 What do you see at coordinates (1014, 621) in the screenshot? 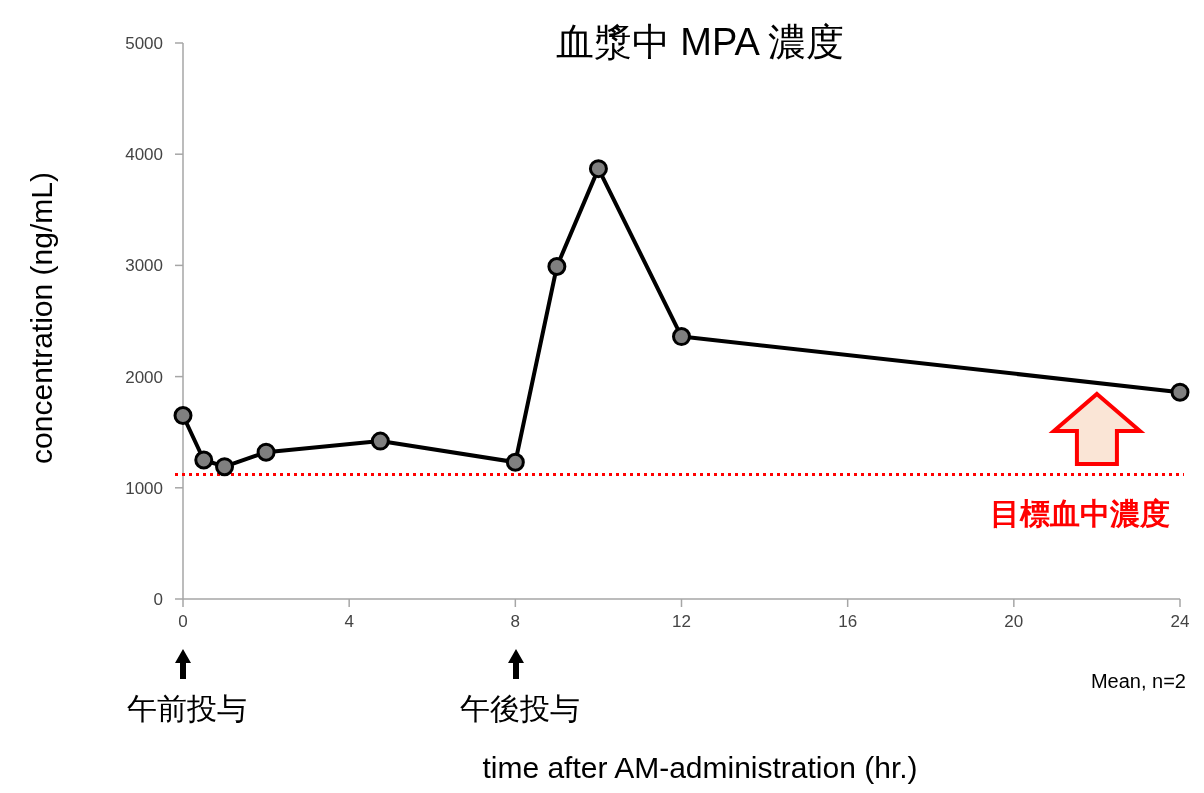
I see `x-tick-label: 20` at bounding box center [1014, 621].